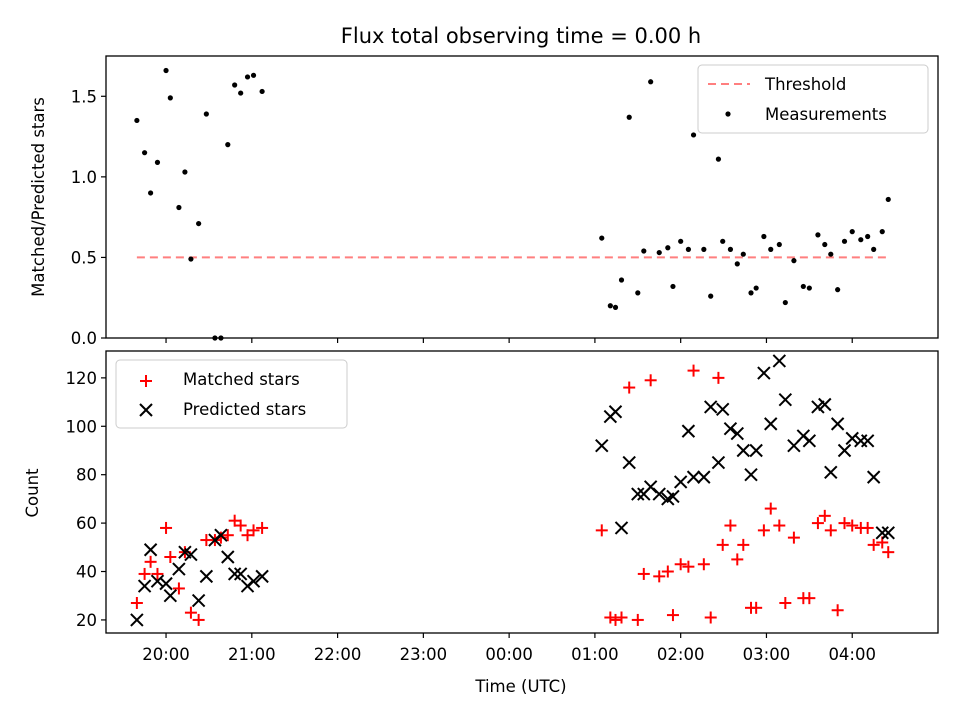  What do you see at coordinates (146, 381) in the screenshot?
I see `legend-matched-swatch` at bounding box center [146, 381].